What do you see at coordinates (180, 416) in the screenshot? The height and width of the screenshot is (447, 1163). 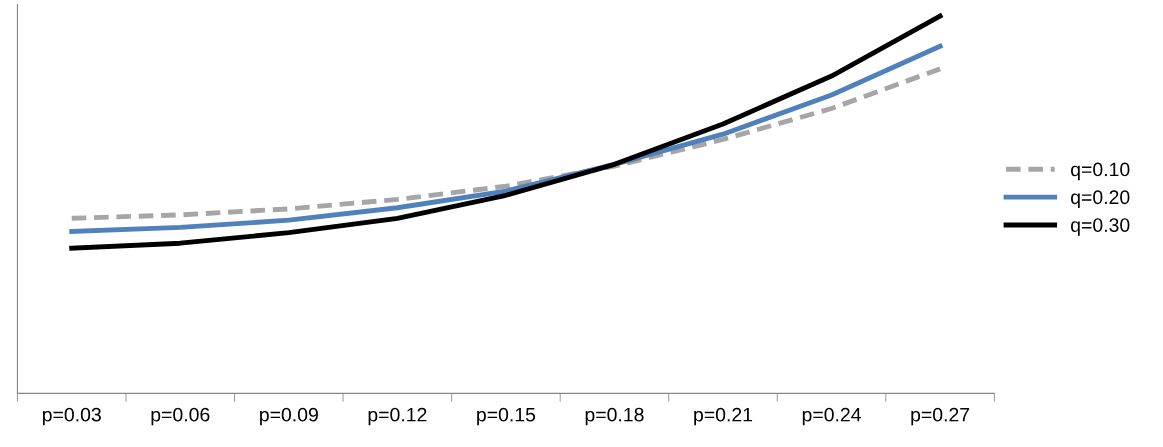 I see `x-tick-label: p=0.06` at bounding box center [180, 416].